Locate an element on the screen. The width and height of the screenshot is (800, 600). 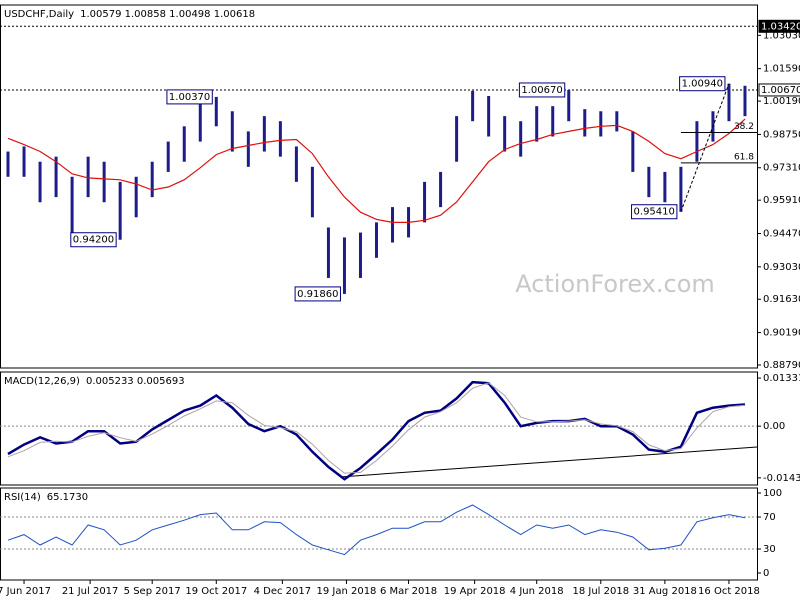
y-tick-label: 0.00 is located at coordinates (774, 426).